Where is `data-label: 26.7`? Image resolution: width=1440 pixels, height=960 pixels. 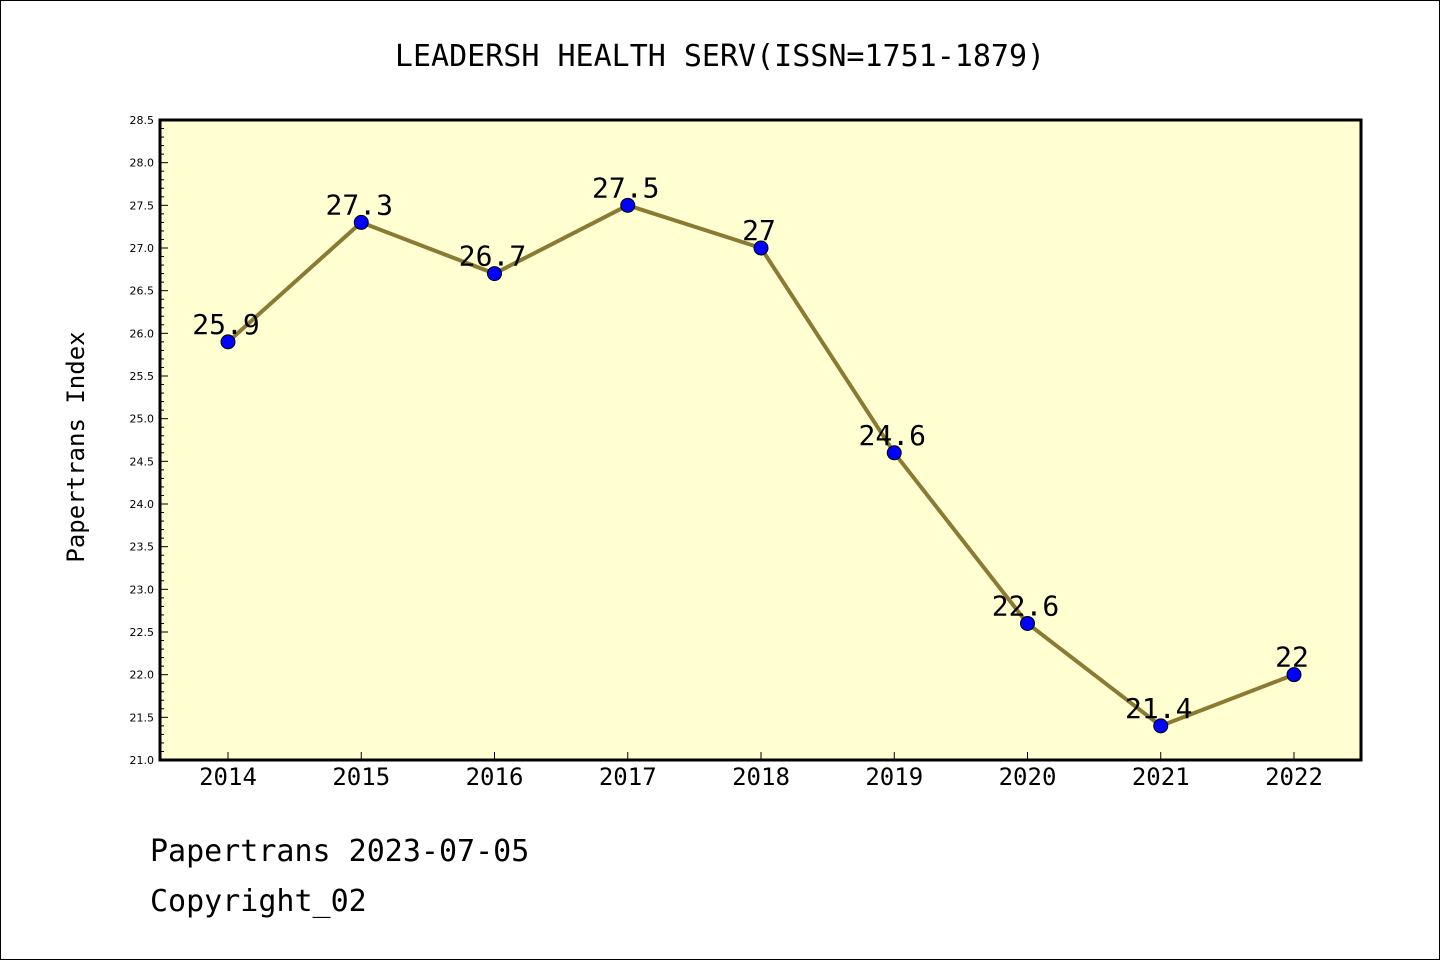 data-label: 26.7 is located at coordinates (492, 256).